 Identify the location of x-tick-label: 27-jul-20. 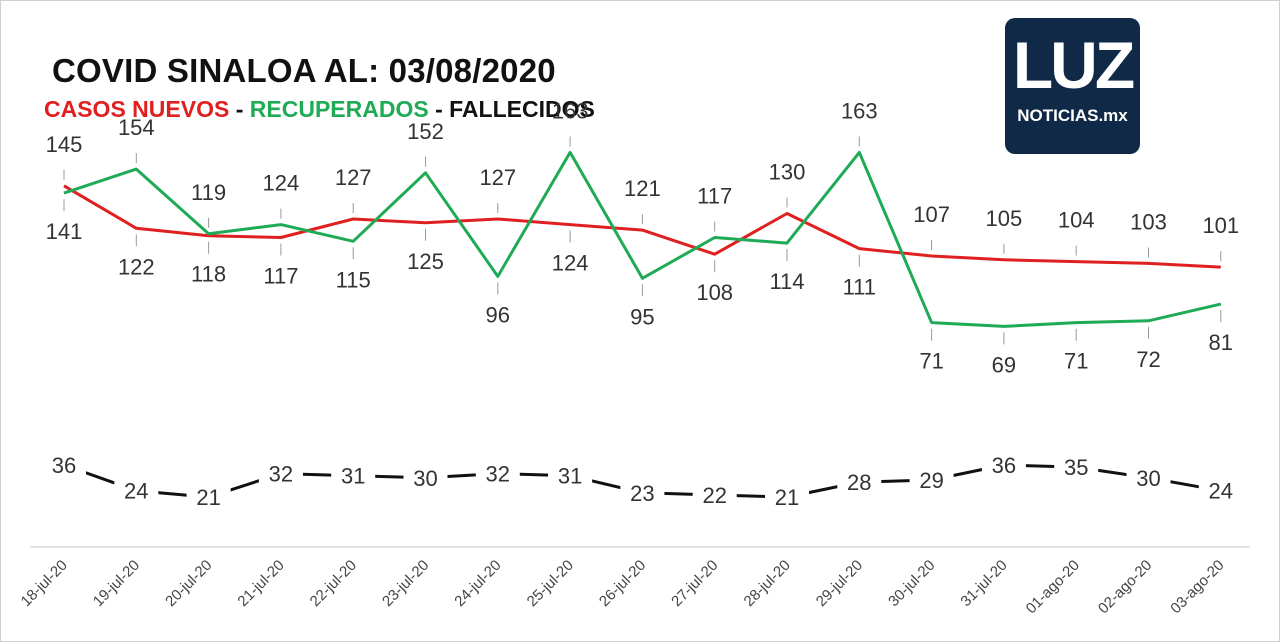
(694, 583).